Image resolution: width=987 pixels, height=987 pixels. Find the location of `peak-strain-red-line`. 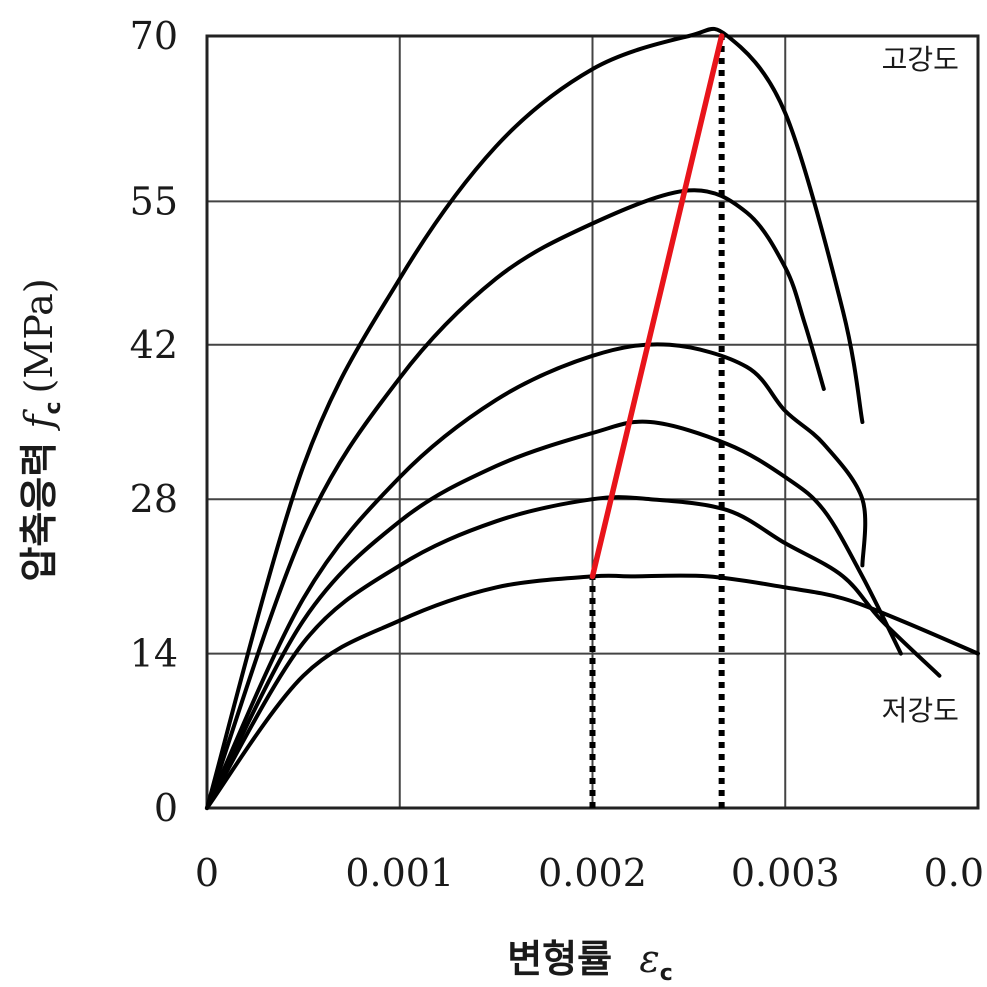

peak-strain-red-line is located at coordinates (657, 306).